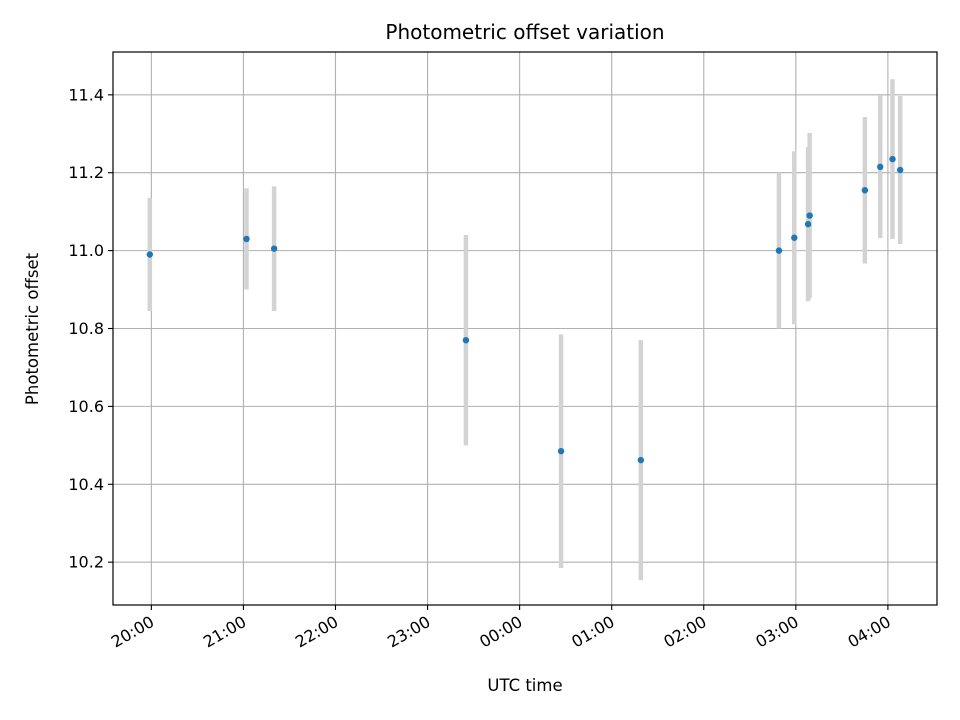  I want to click on y-tick-label: 10.4, so click(86, 484).